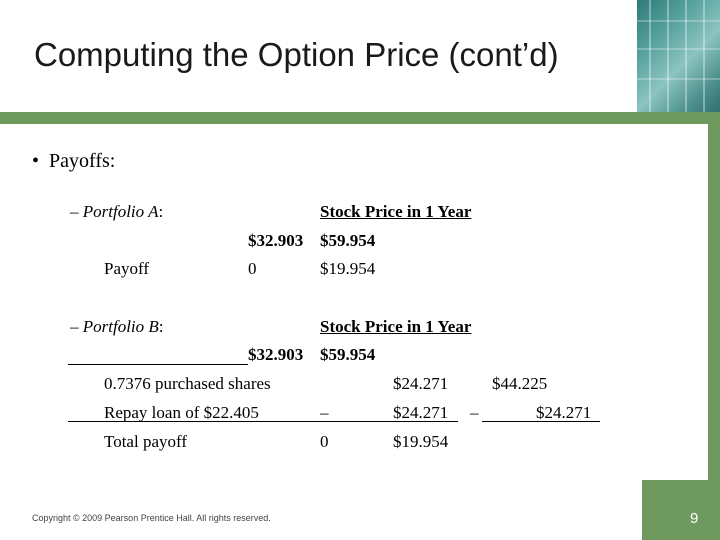  I want to click on portfolio-b-row-sign-high: –, so click(474, 412).